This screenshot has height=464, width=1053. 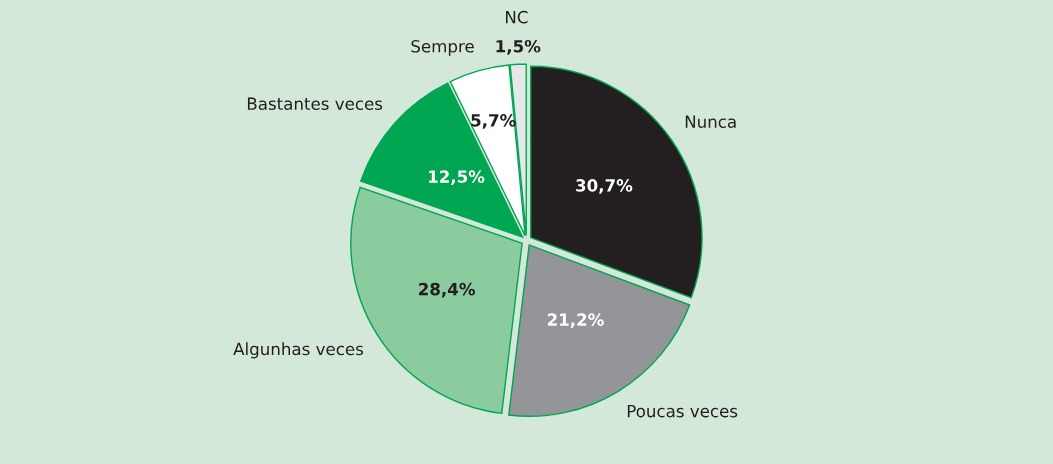 I want to click on slice-label: Nunca, so click(x=710, y=121).